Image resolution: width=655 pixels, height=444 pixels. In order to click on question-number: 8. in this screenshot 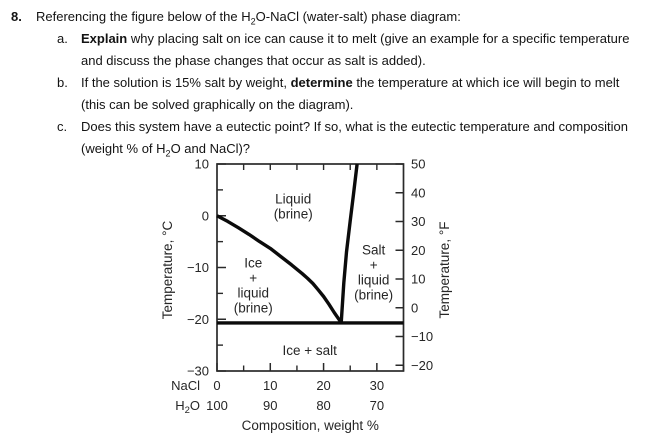, I will do `click(16, 16)`.